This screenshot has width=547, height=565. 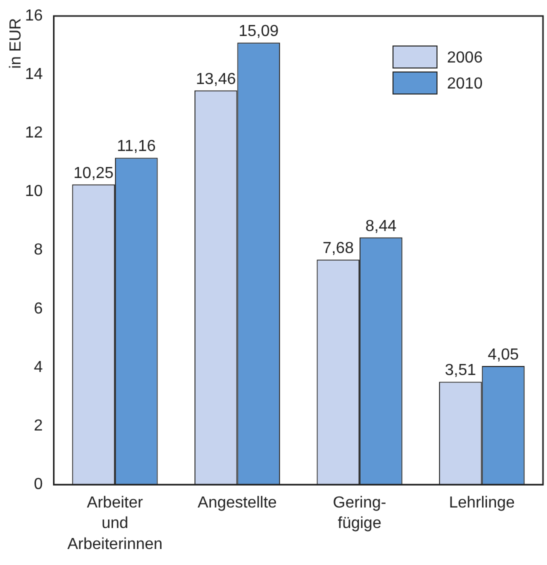 What do you see at coordinates (460, 371) in the screenshot?
I see `data-label: 3,51` at bounding box center [460, 371].